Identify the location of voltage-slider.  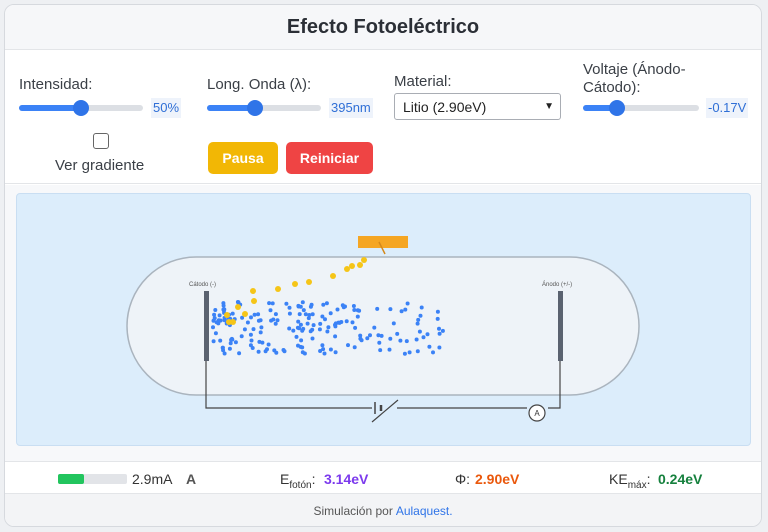
(641, 108).